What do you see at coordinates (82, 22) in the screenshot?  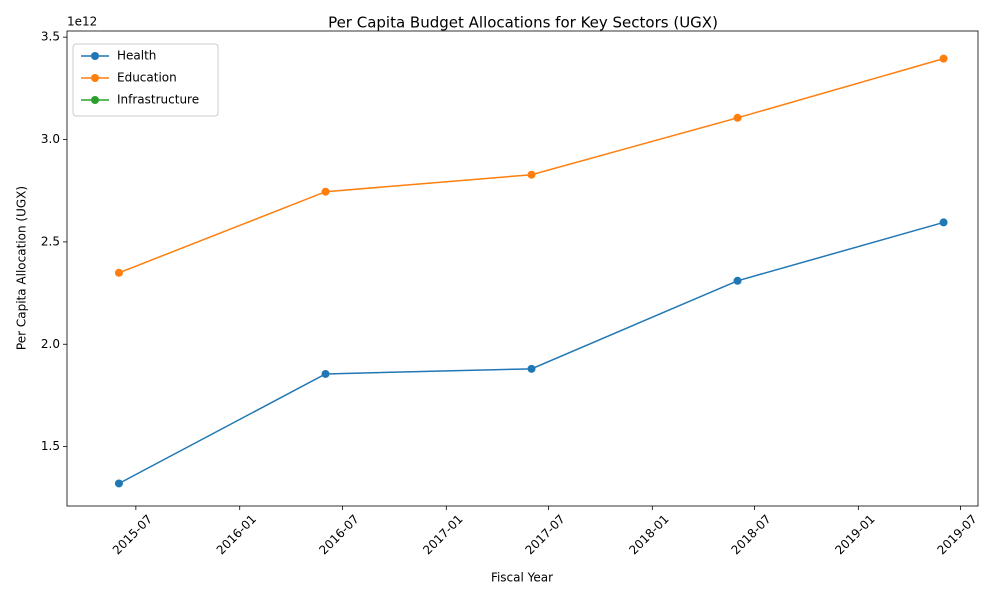 I see `y-offset-label: 1e12` at bounding box center [82, 22].